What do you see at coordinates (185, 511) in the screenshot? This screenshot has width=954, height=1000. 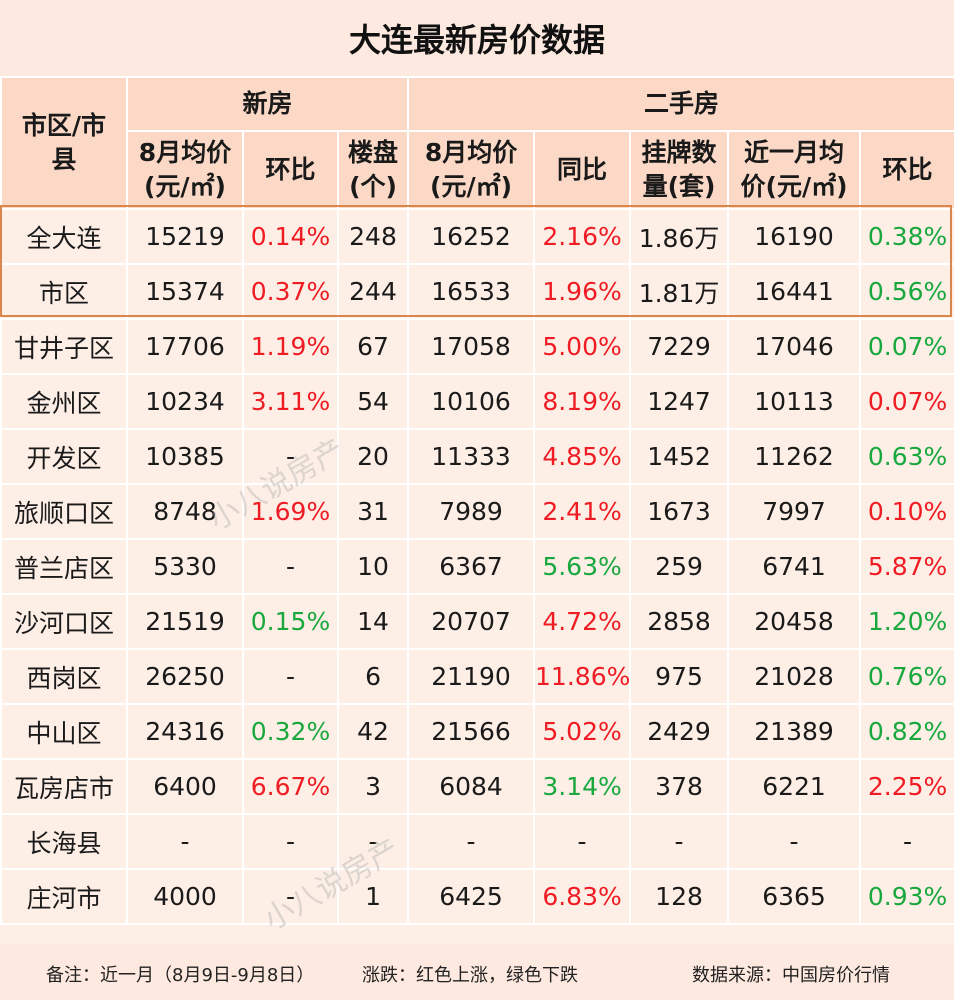 I see `new-avg-cell: 8748` at bounding box center [185, 511].